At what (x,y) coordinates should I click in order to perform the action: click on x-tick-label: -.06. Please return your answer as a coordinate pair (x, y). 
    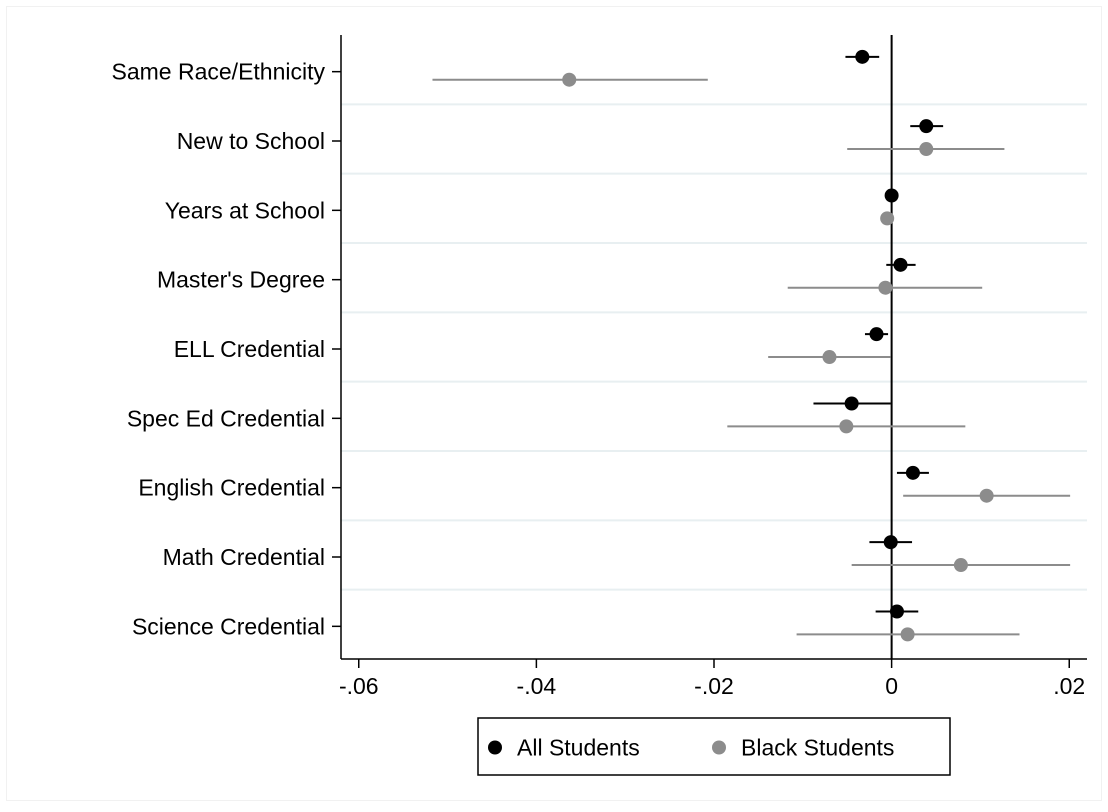
    Looking at the image, I should click on (359, 686).